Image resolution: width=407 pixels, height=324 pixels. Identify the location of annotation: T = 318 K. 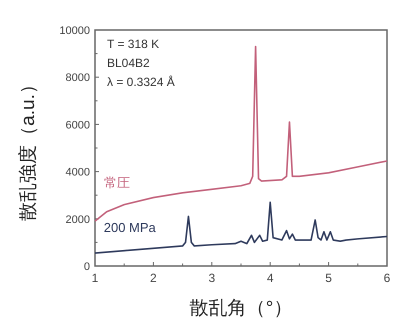
(133, 44).